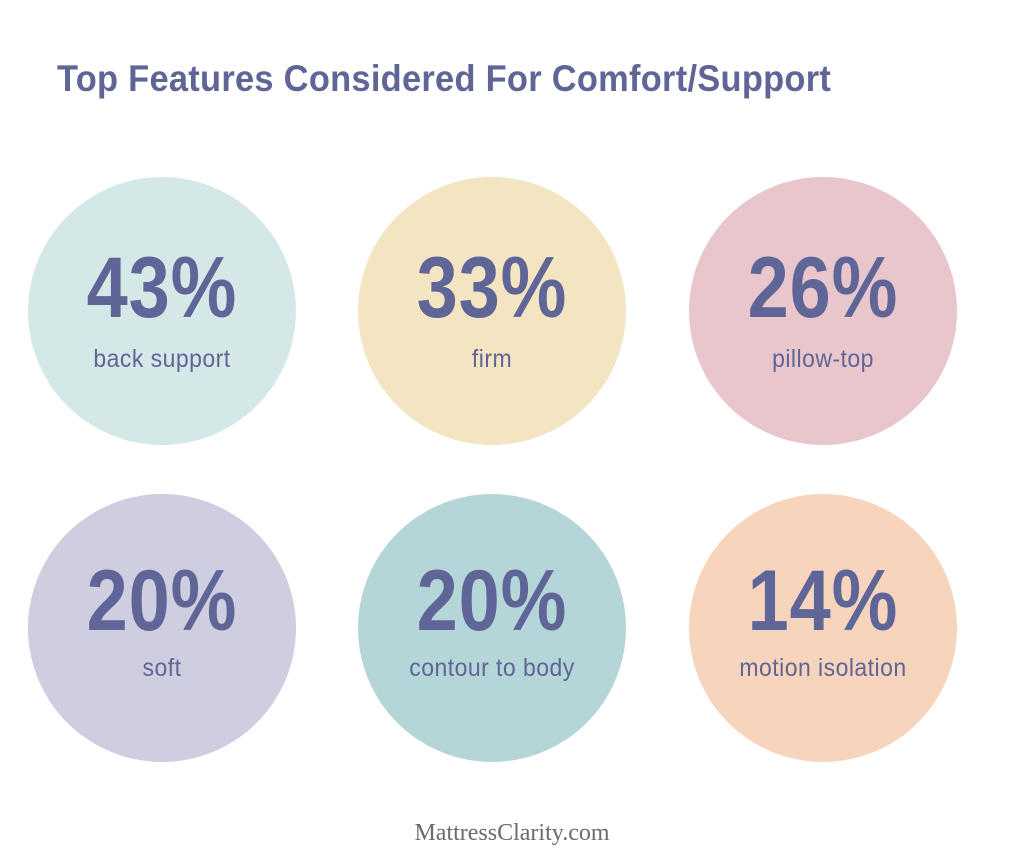 The image size is (1024, 864). I want to click on stat-circle: 33% firm, so click(492, 311).